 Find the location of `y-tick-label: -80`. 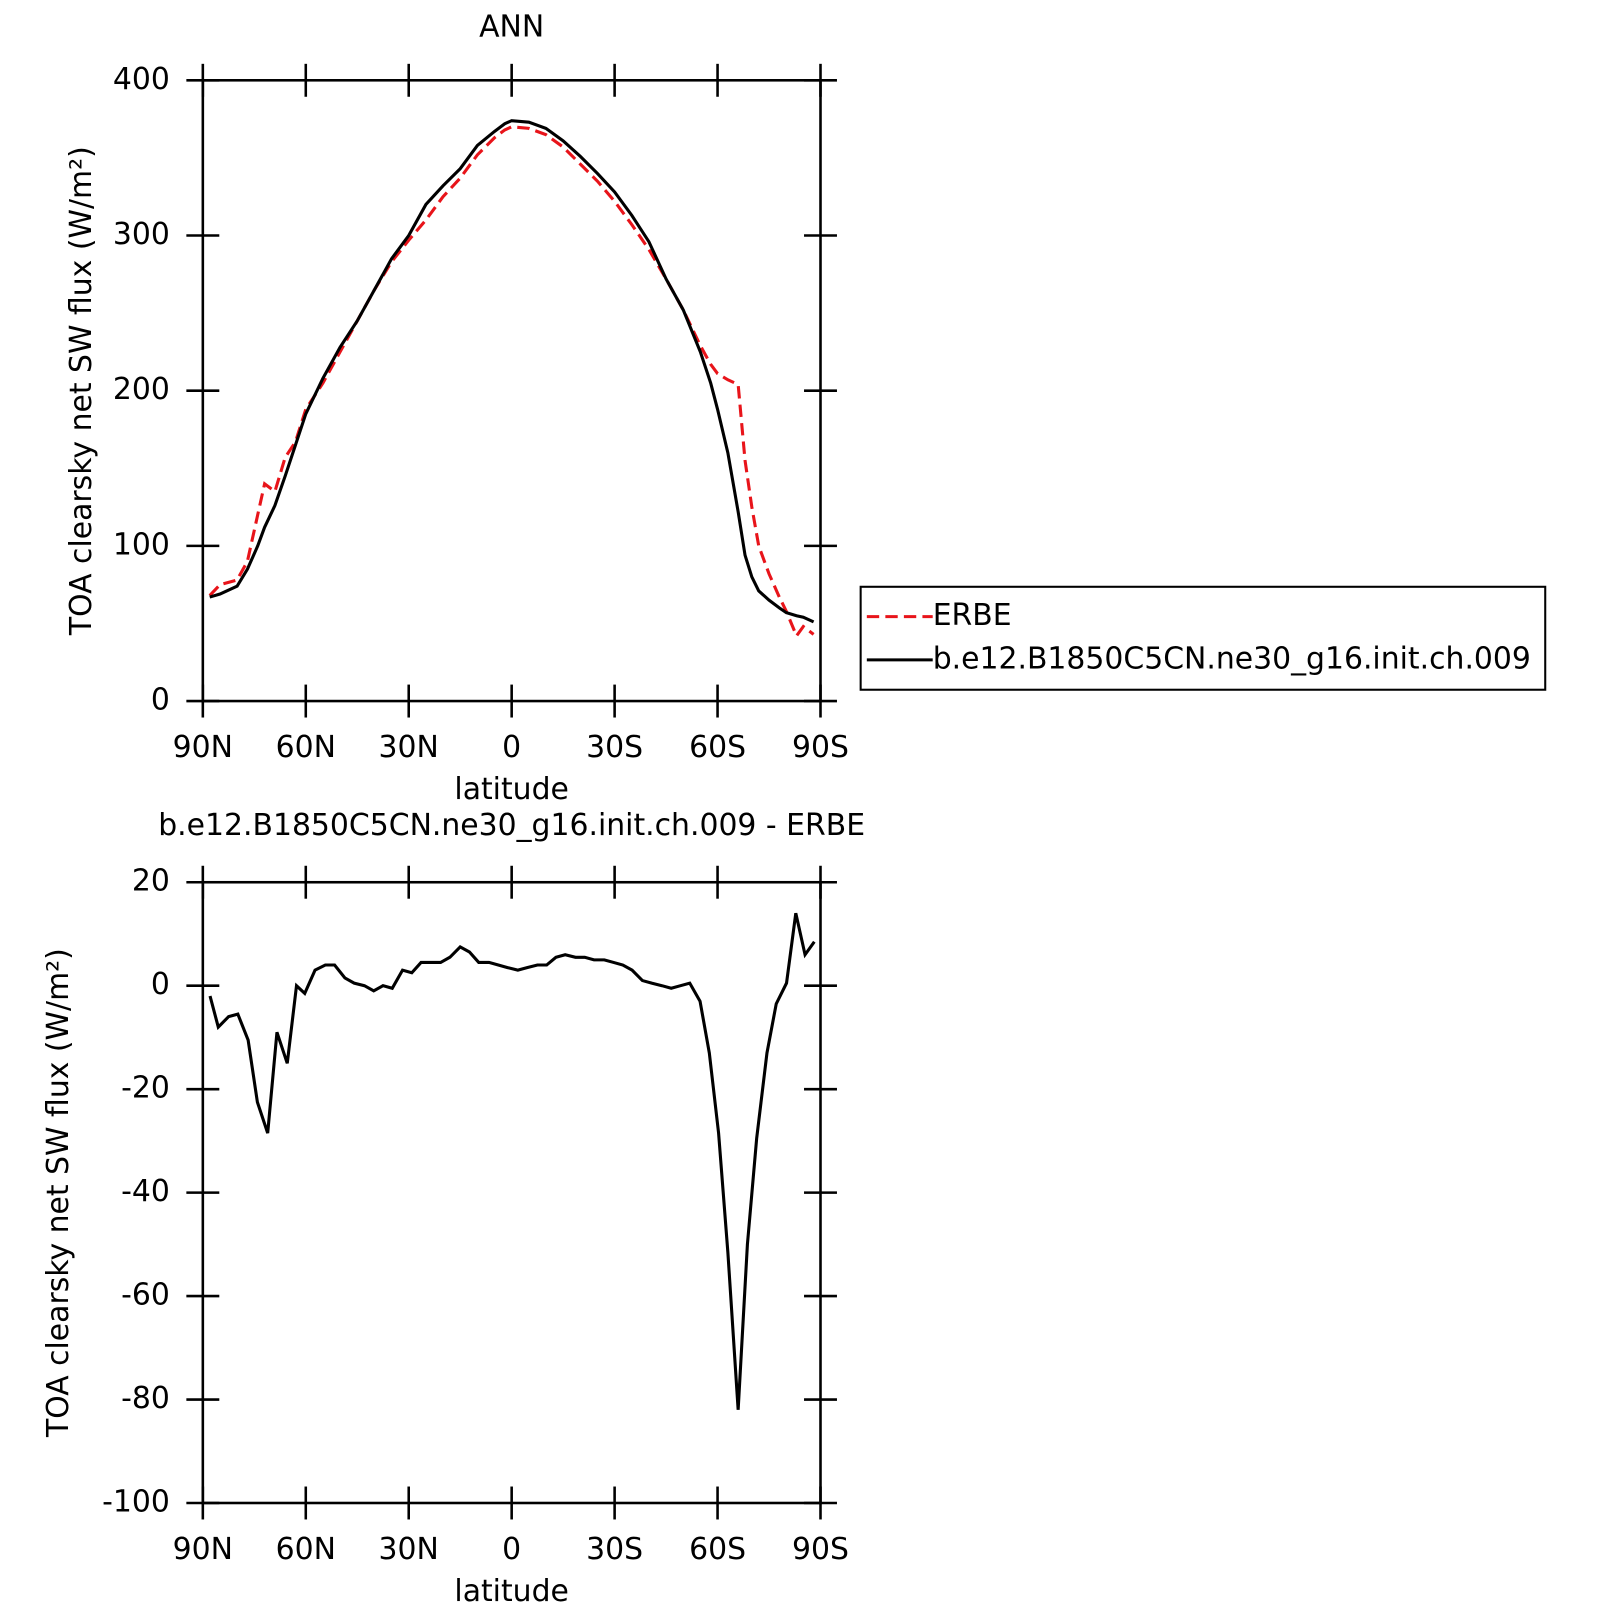

y-tick-label: -80 is located at coordinates (145, 1398).